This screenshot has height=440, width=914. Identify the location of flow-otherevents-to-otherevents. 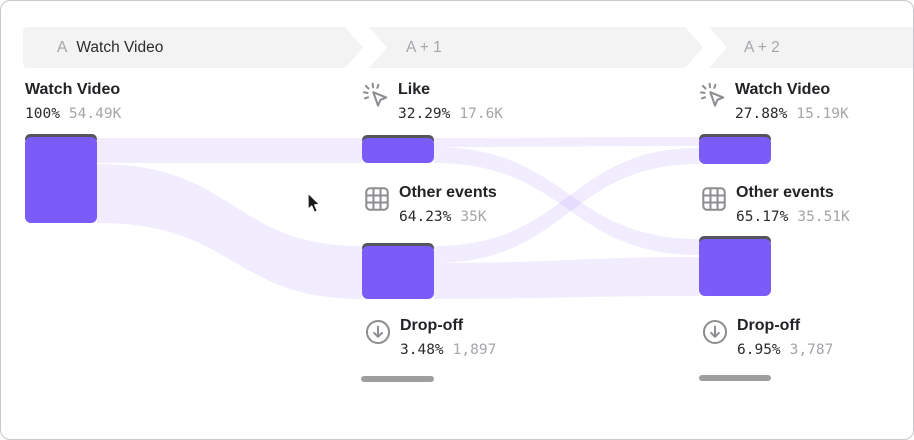
(566, 278).